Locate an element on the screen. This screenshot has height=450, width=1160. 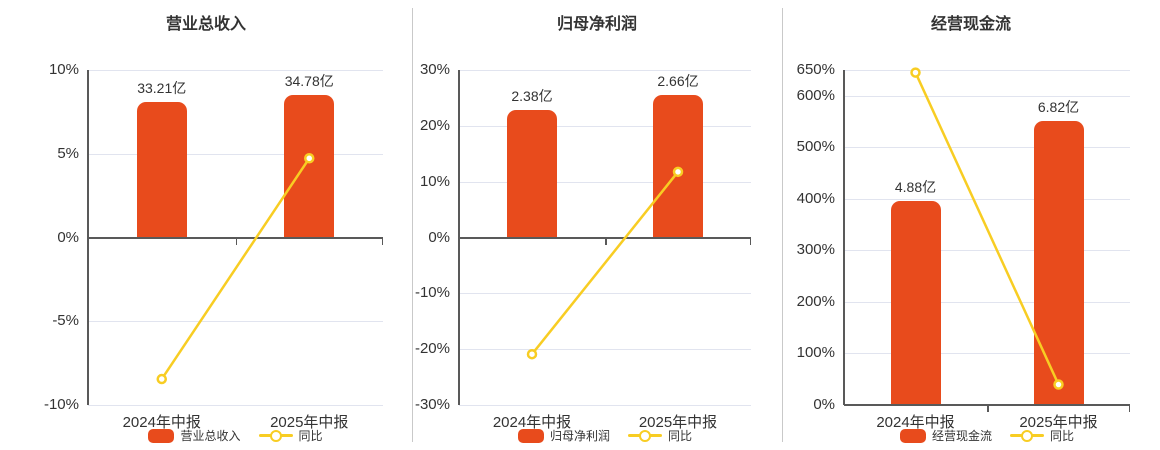
bar-value-label: 2.66亿 is located at coordinates (678, 81).